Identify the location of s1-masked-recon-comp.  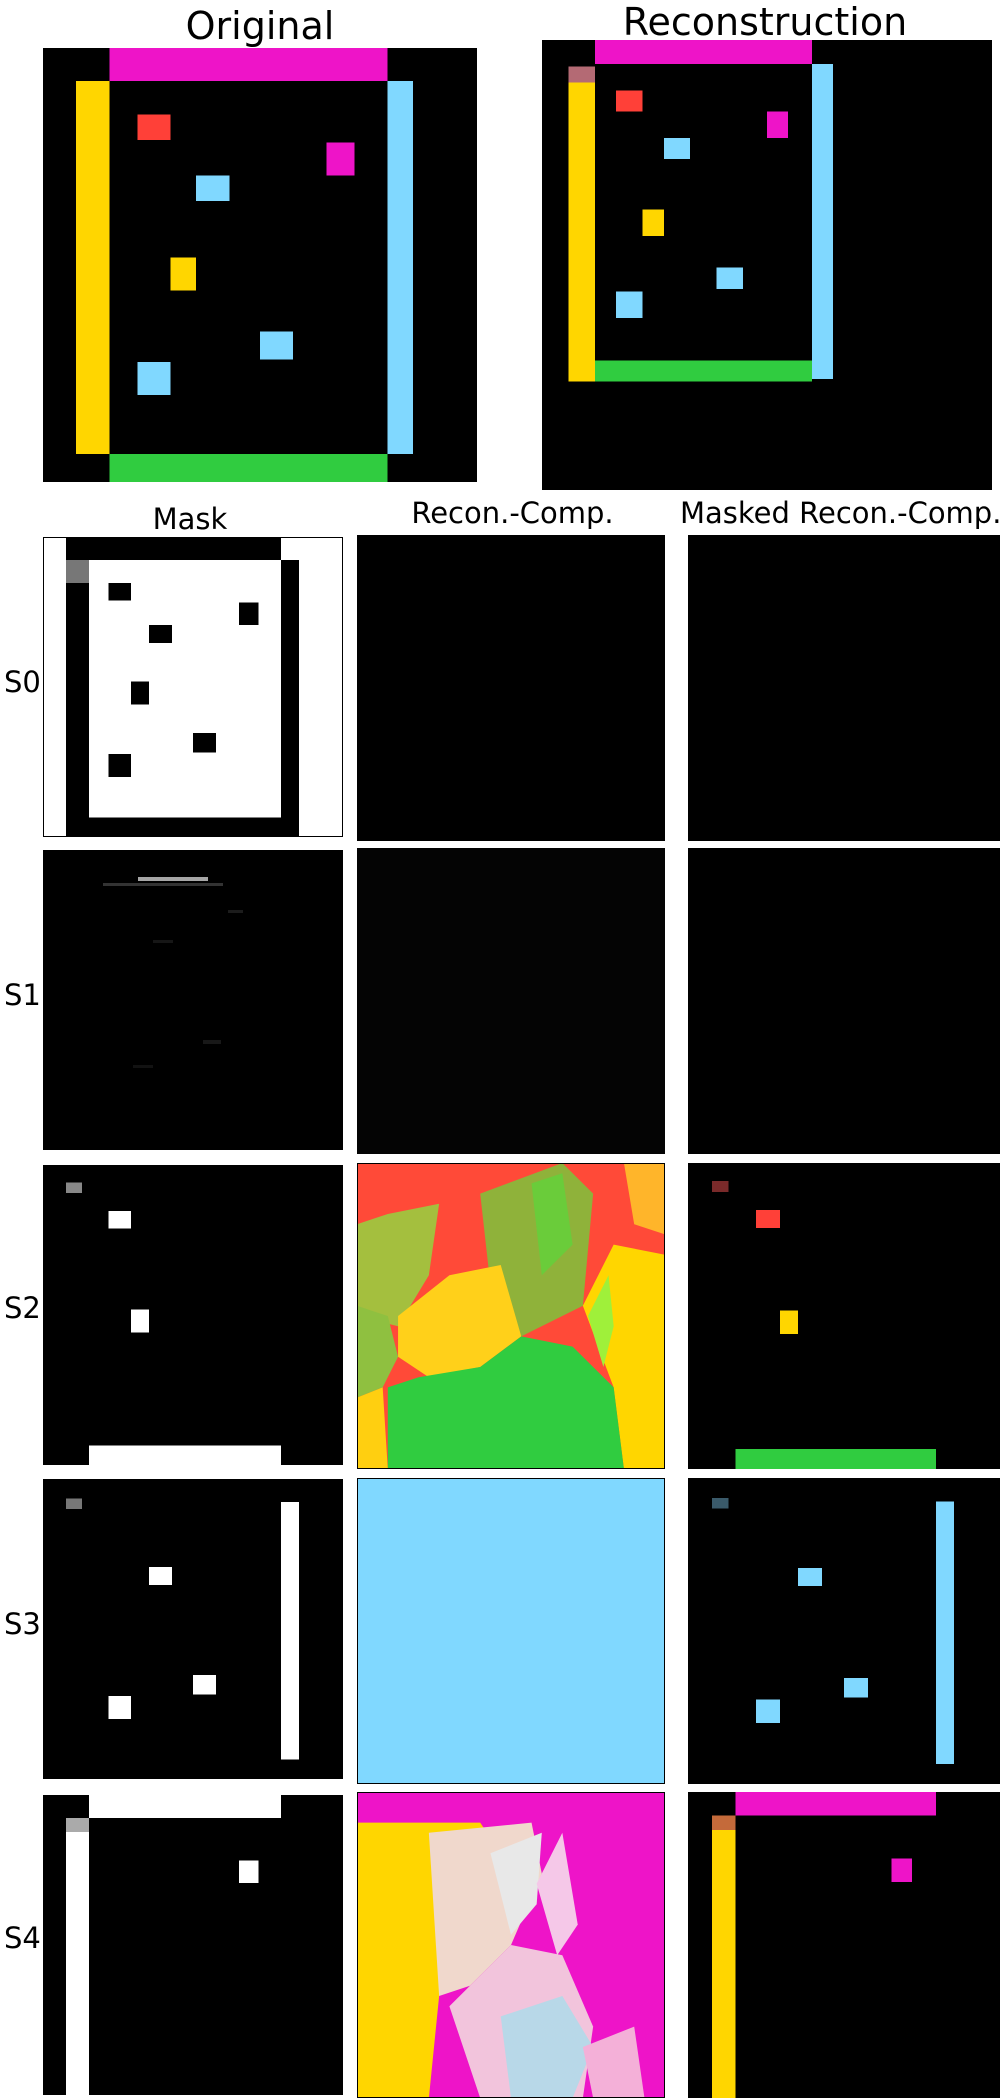
(844, 1001).